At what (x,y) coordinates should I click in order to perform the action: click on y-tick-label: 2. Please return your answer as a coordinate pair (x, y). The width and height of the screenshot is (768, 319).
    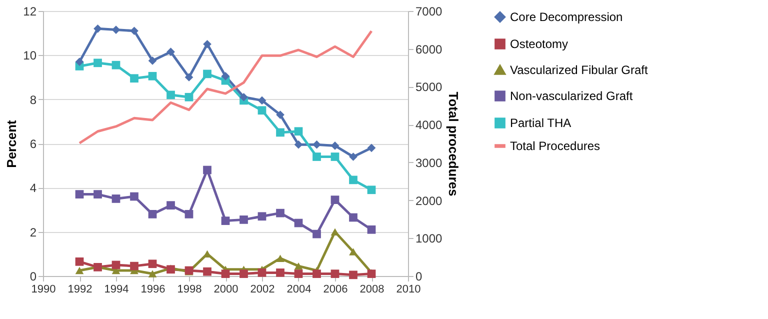
    Looking at the image, I should click on (33, 232).